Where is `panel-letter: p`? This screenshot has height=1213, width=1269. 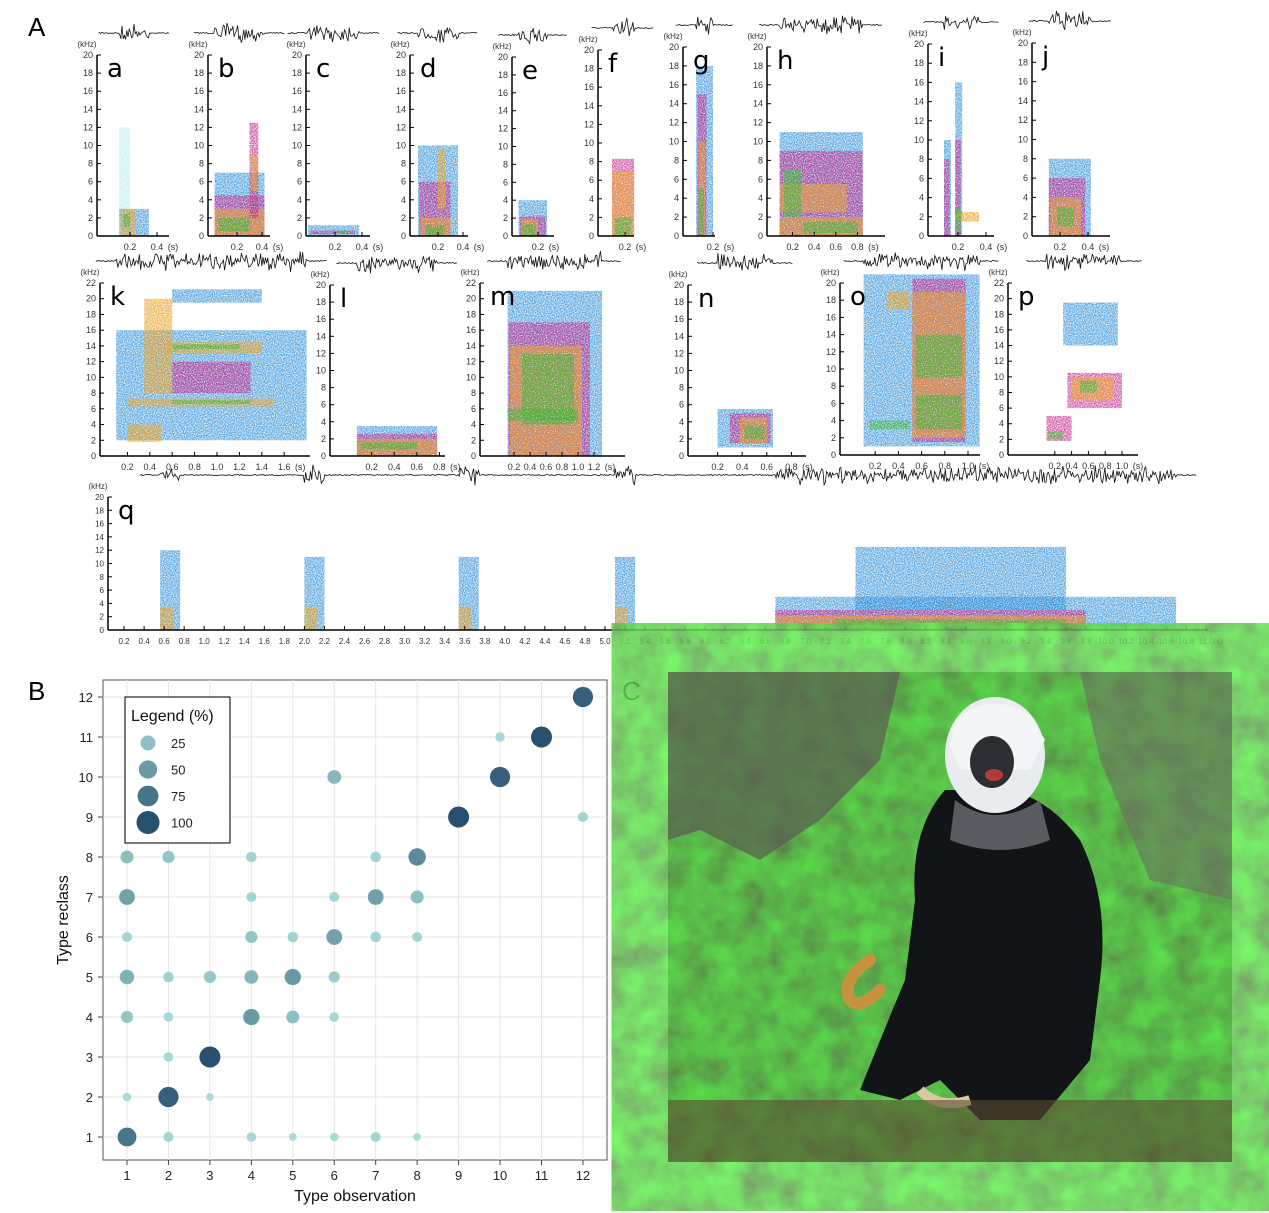
panel-letter: p is located at coordinates (1026, 297).